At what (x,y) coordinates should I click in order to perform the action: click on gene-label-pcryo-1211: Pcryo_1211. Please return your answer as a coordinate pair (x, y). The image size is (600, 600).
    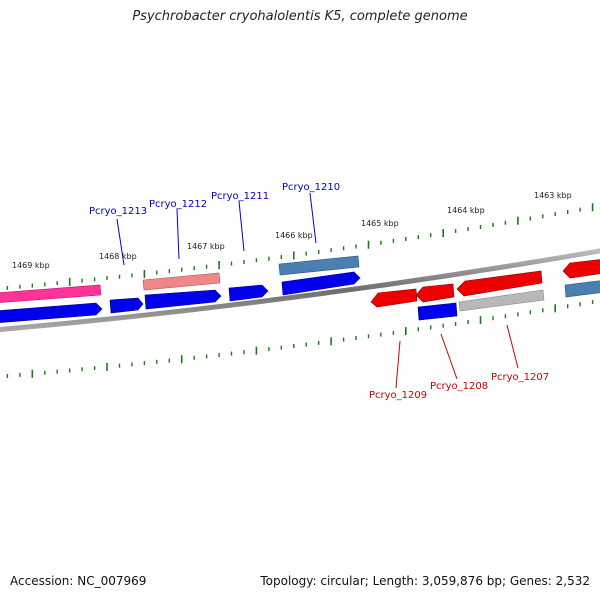
    Looking at the image, I should click on (240, 196).